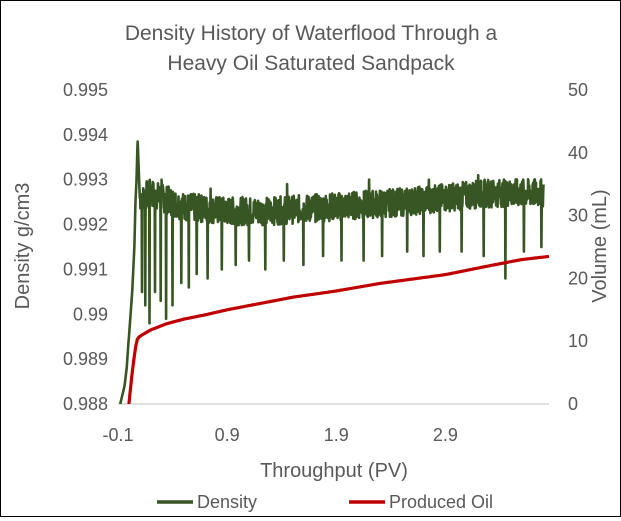 The image size is (621, 521). What do you see at coordinates (85, 404) in the screenshot?
I see `y-tick-label: 0.988` at bounding box center [85, 404].